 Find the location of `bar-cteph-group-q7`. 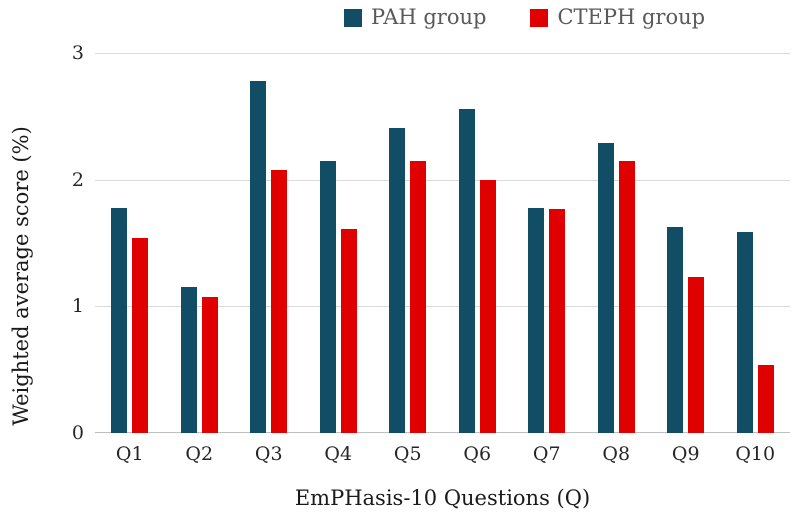

bar-cteph-group-q7 is located at coordinates (557, 320).